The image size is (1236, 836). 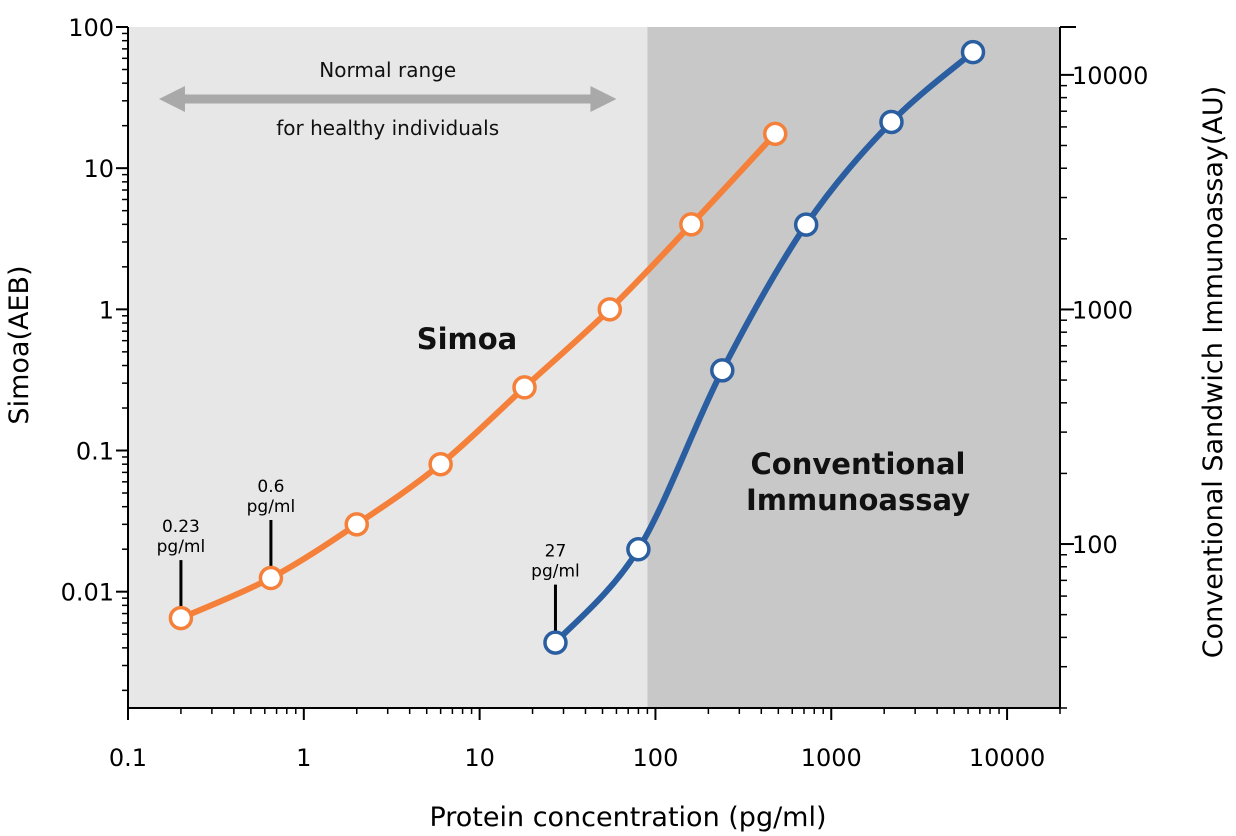 What do you see at coordinates (467, 339) in the screenshot?
I see `series-label-simoa: Simoa` at bounding box center [467, 339].